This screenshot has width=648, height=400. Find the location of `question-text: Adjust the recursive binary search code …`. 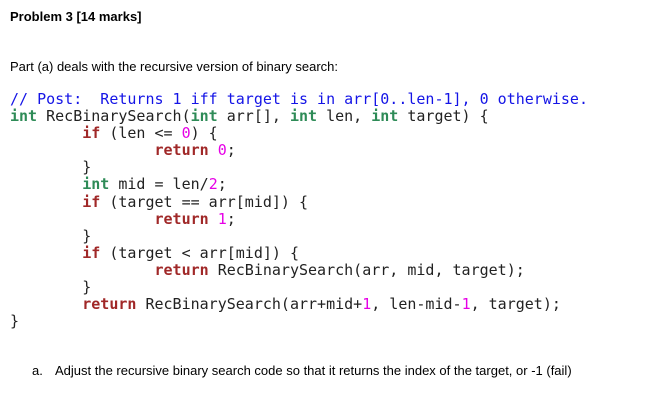

question-text: Adjust the recursive binary search code … is located at coordinates (313, 370).